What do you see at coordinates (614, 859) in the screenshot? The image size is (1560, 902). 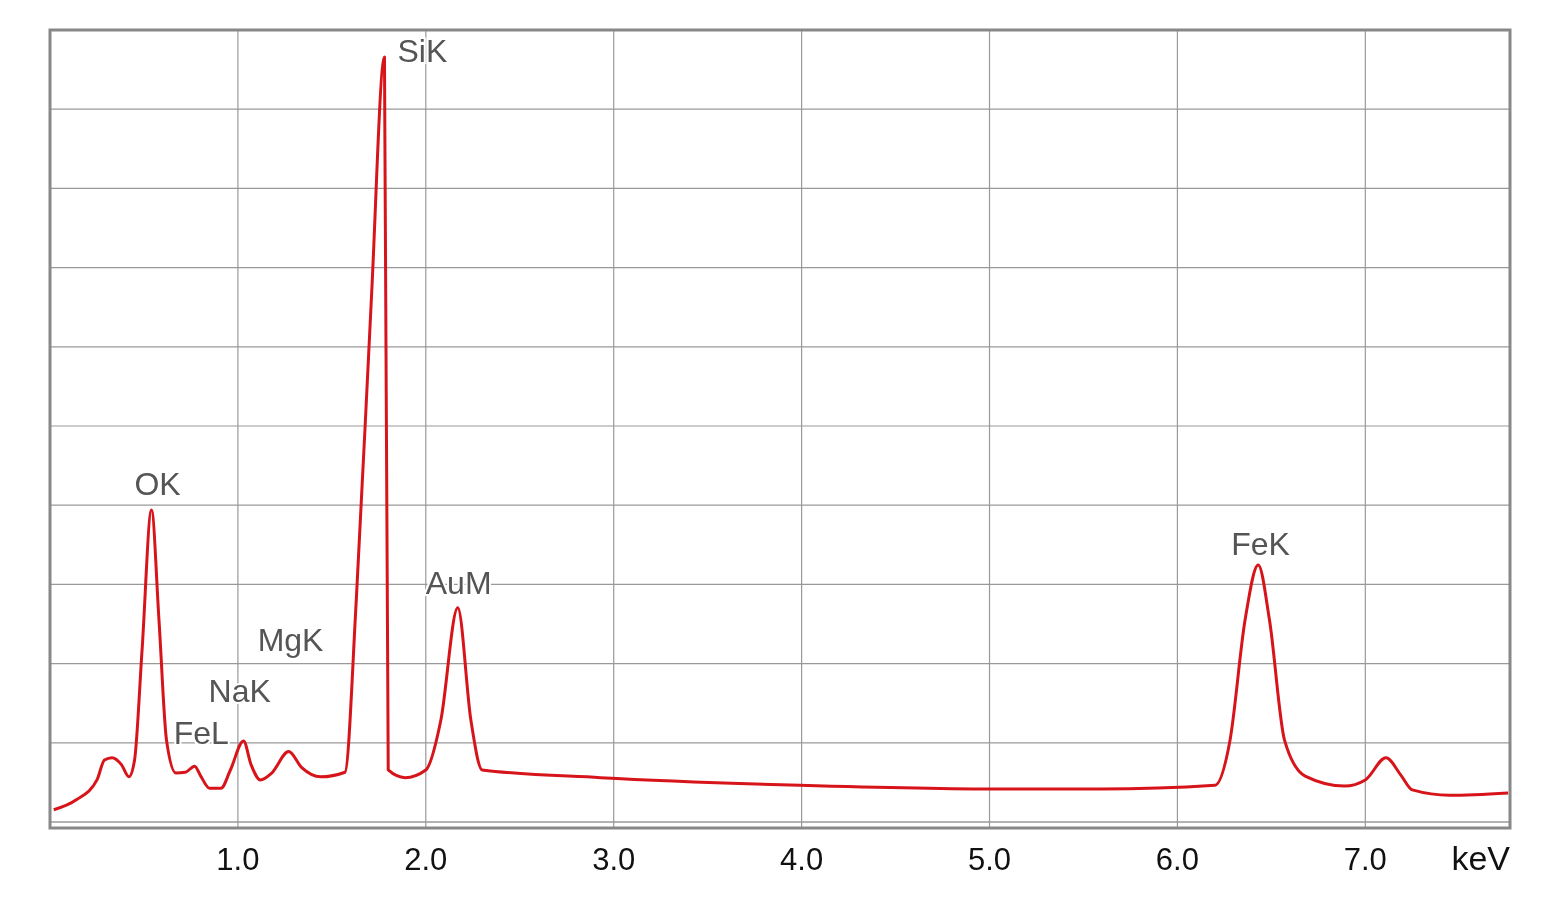 I see `x-tick-label: 3.0` at bounding box center [614, 859].